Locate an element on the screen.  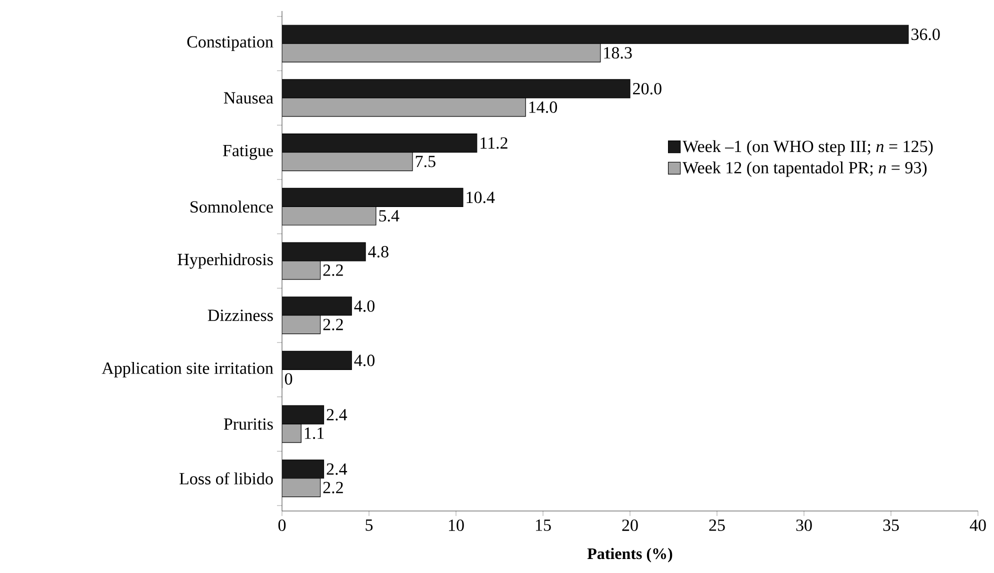
data-label: 7.5 is located at coordinates (426, 162).